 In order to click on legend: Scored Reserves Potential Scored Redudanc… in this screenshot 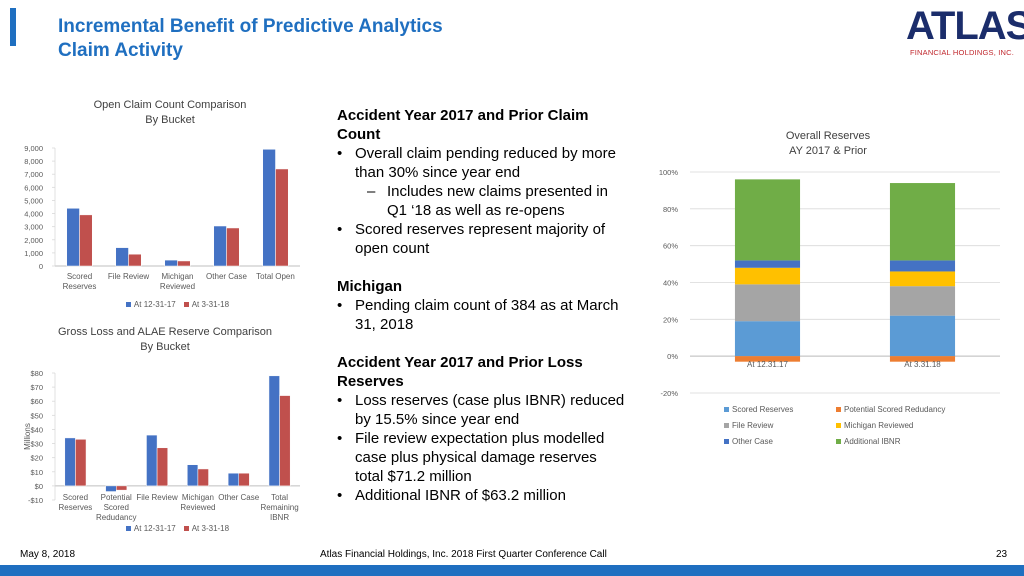, I will do `click(854, 425)`.